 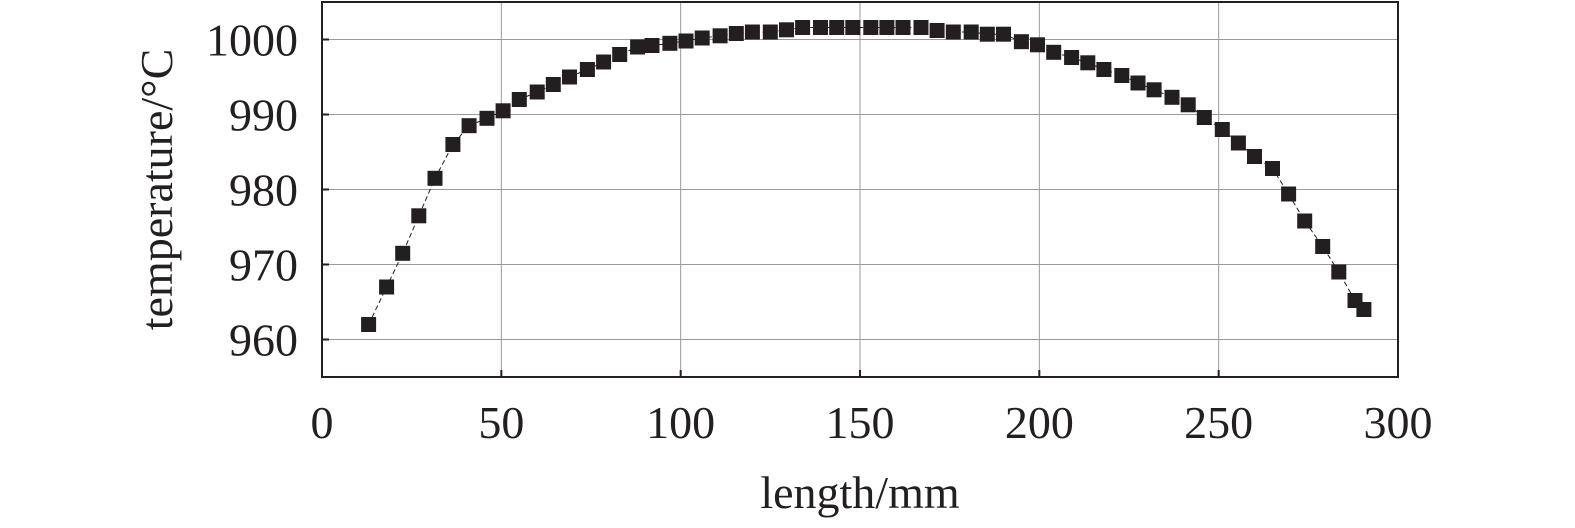 What do you see at coordinates (1398, 422) in the screenshot?
I see `x-tick-label: 300` at bounding box center [1398, 422].